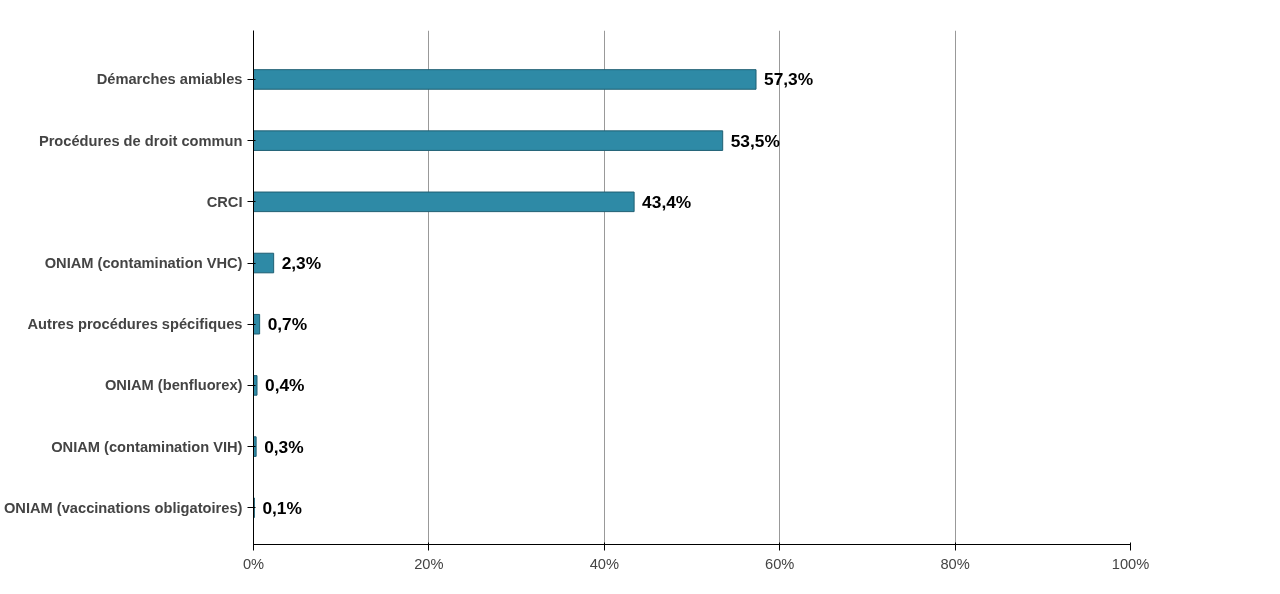 The width and height of the screenshot is (1280, 594). I want to click on x-tick-label: 20%, so click(429, 563).